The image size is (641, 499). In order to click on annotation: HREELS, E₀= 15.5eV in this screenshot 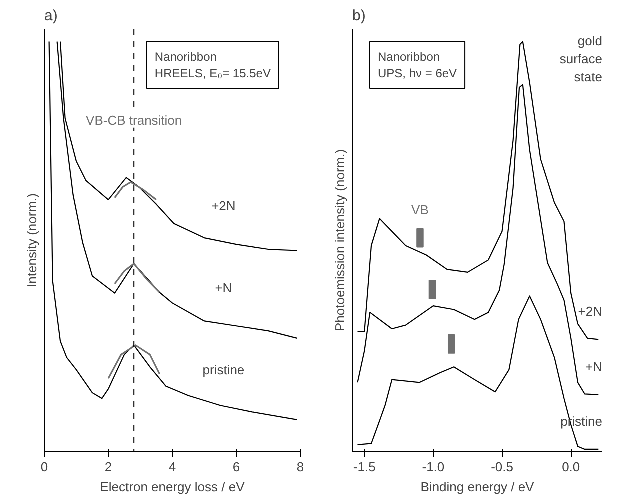, I will do `click(212, 73)`.